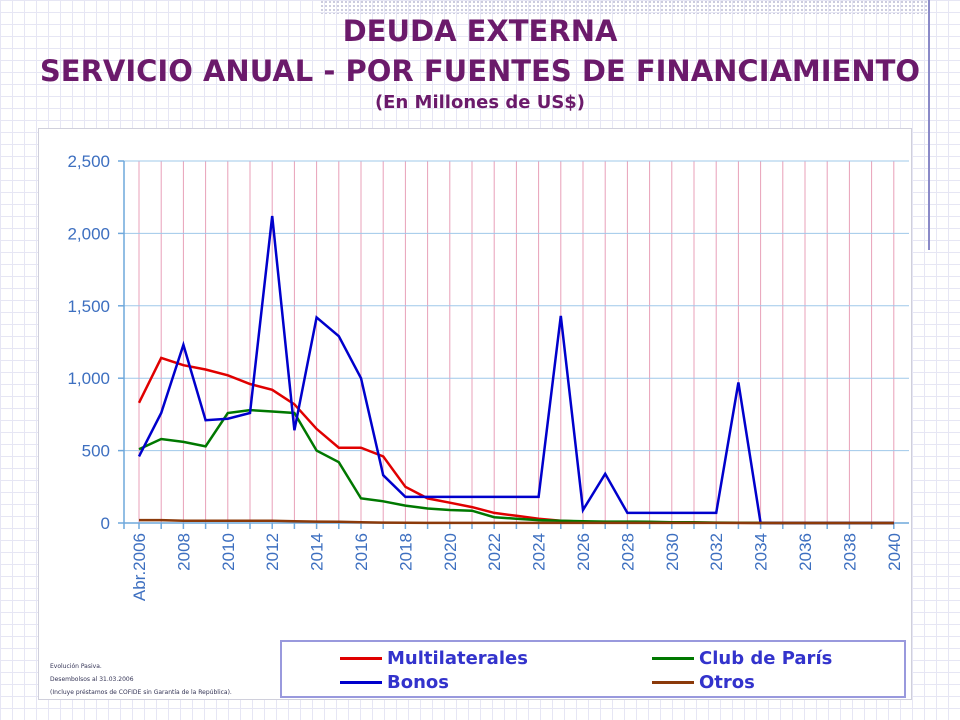 Image resolution: width=960 pixels, height=720 pixels. What do you see at coordinates (849, 552) in the screenshot?
I see `x-tick-label: 2038` at bounding box center [849, 552].